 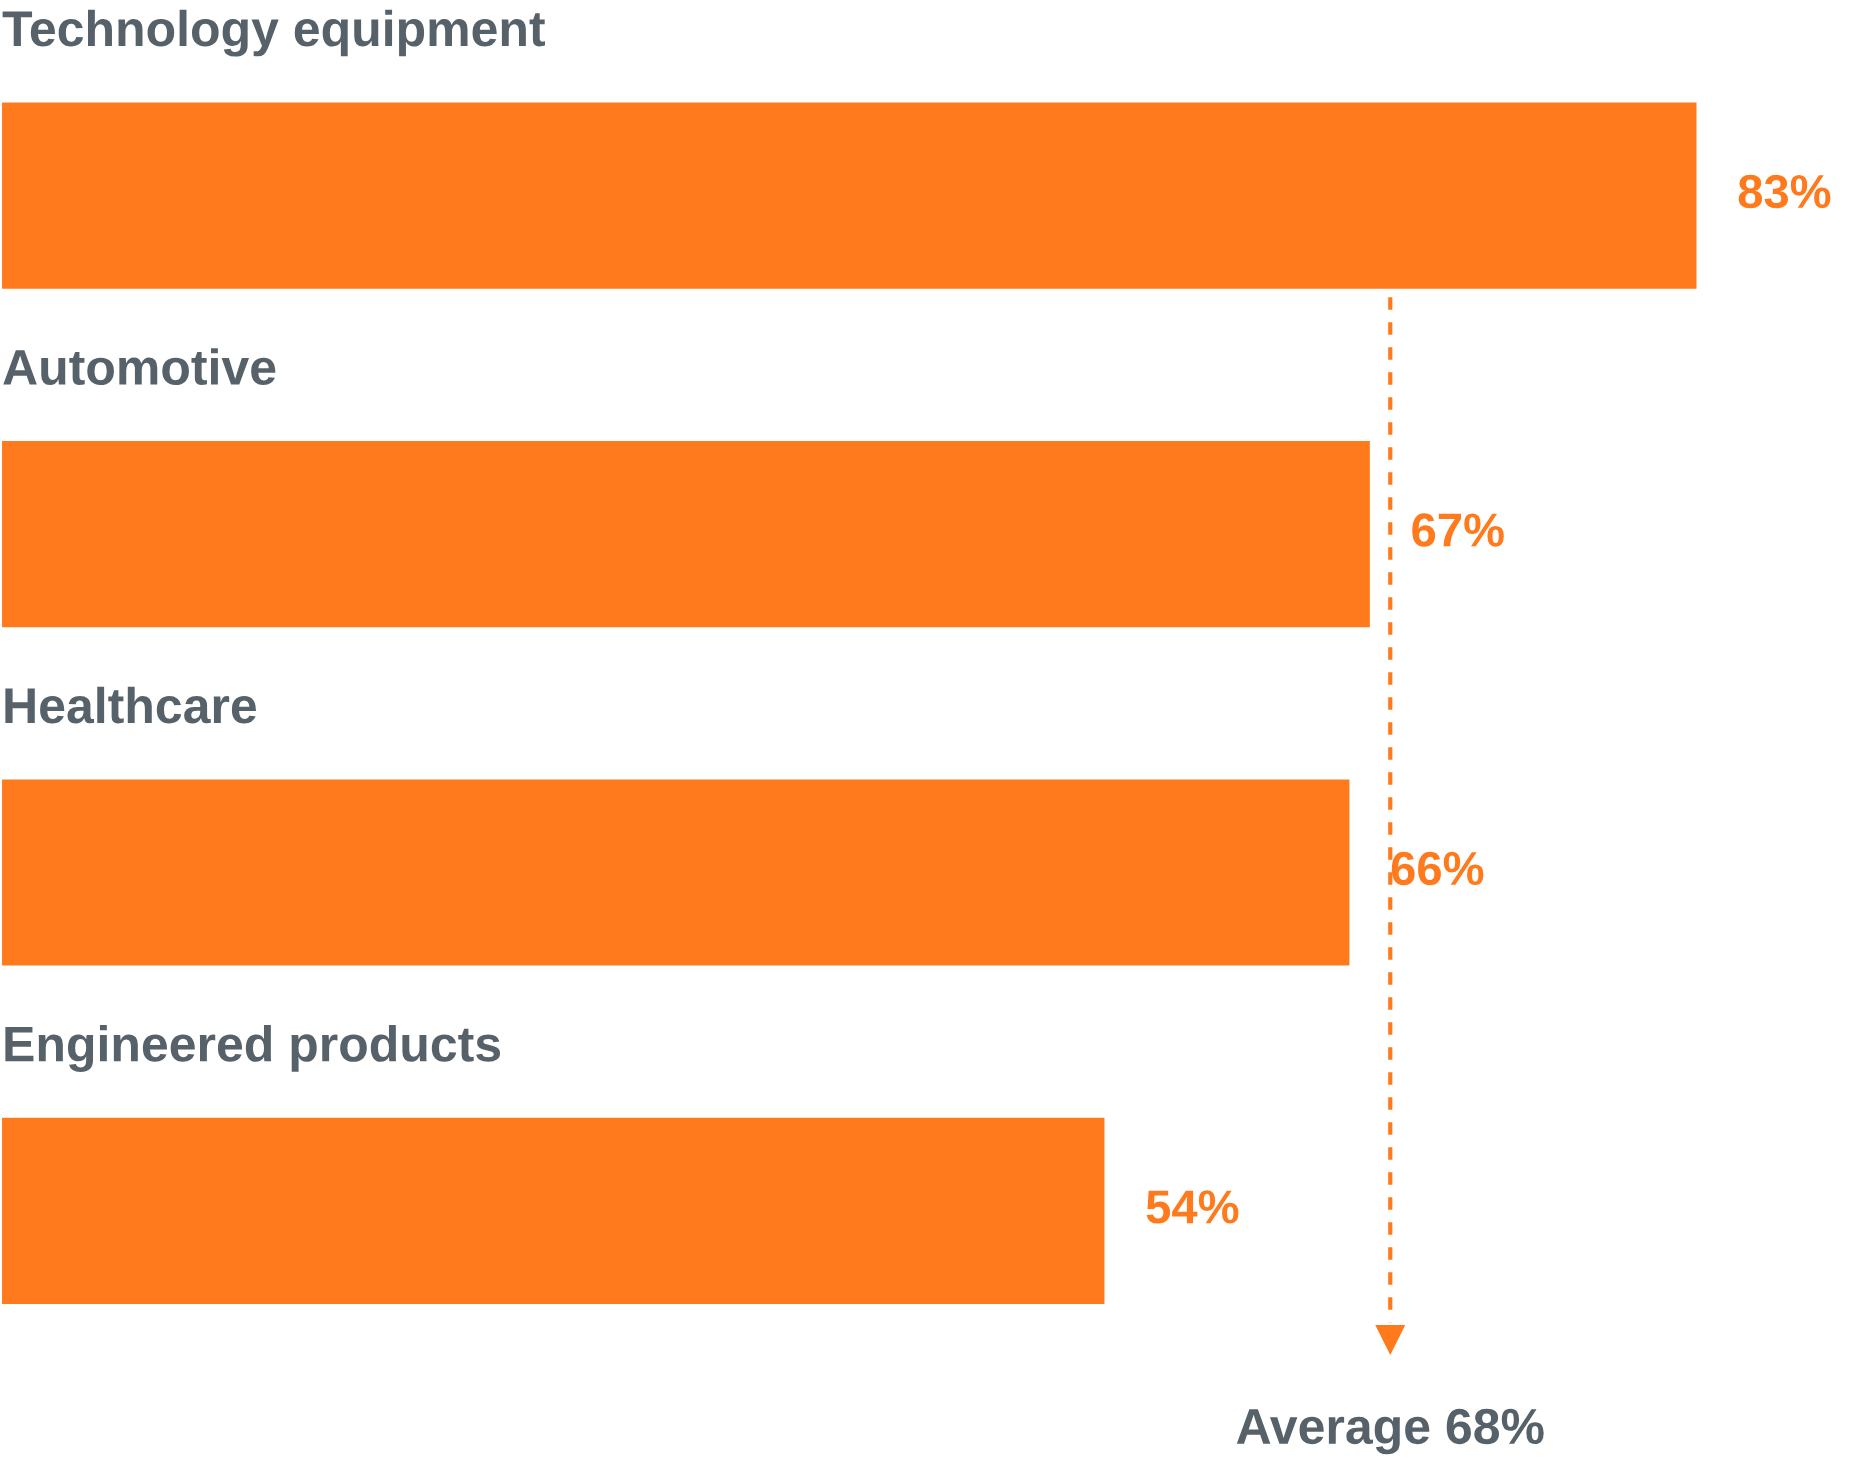 What do you see at coordinates (1390, 1431) in the screenshot?
I see `ref-line-label: Average 68%` at bounding box center [1390, 1431].